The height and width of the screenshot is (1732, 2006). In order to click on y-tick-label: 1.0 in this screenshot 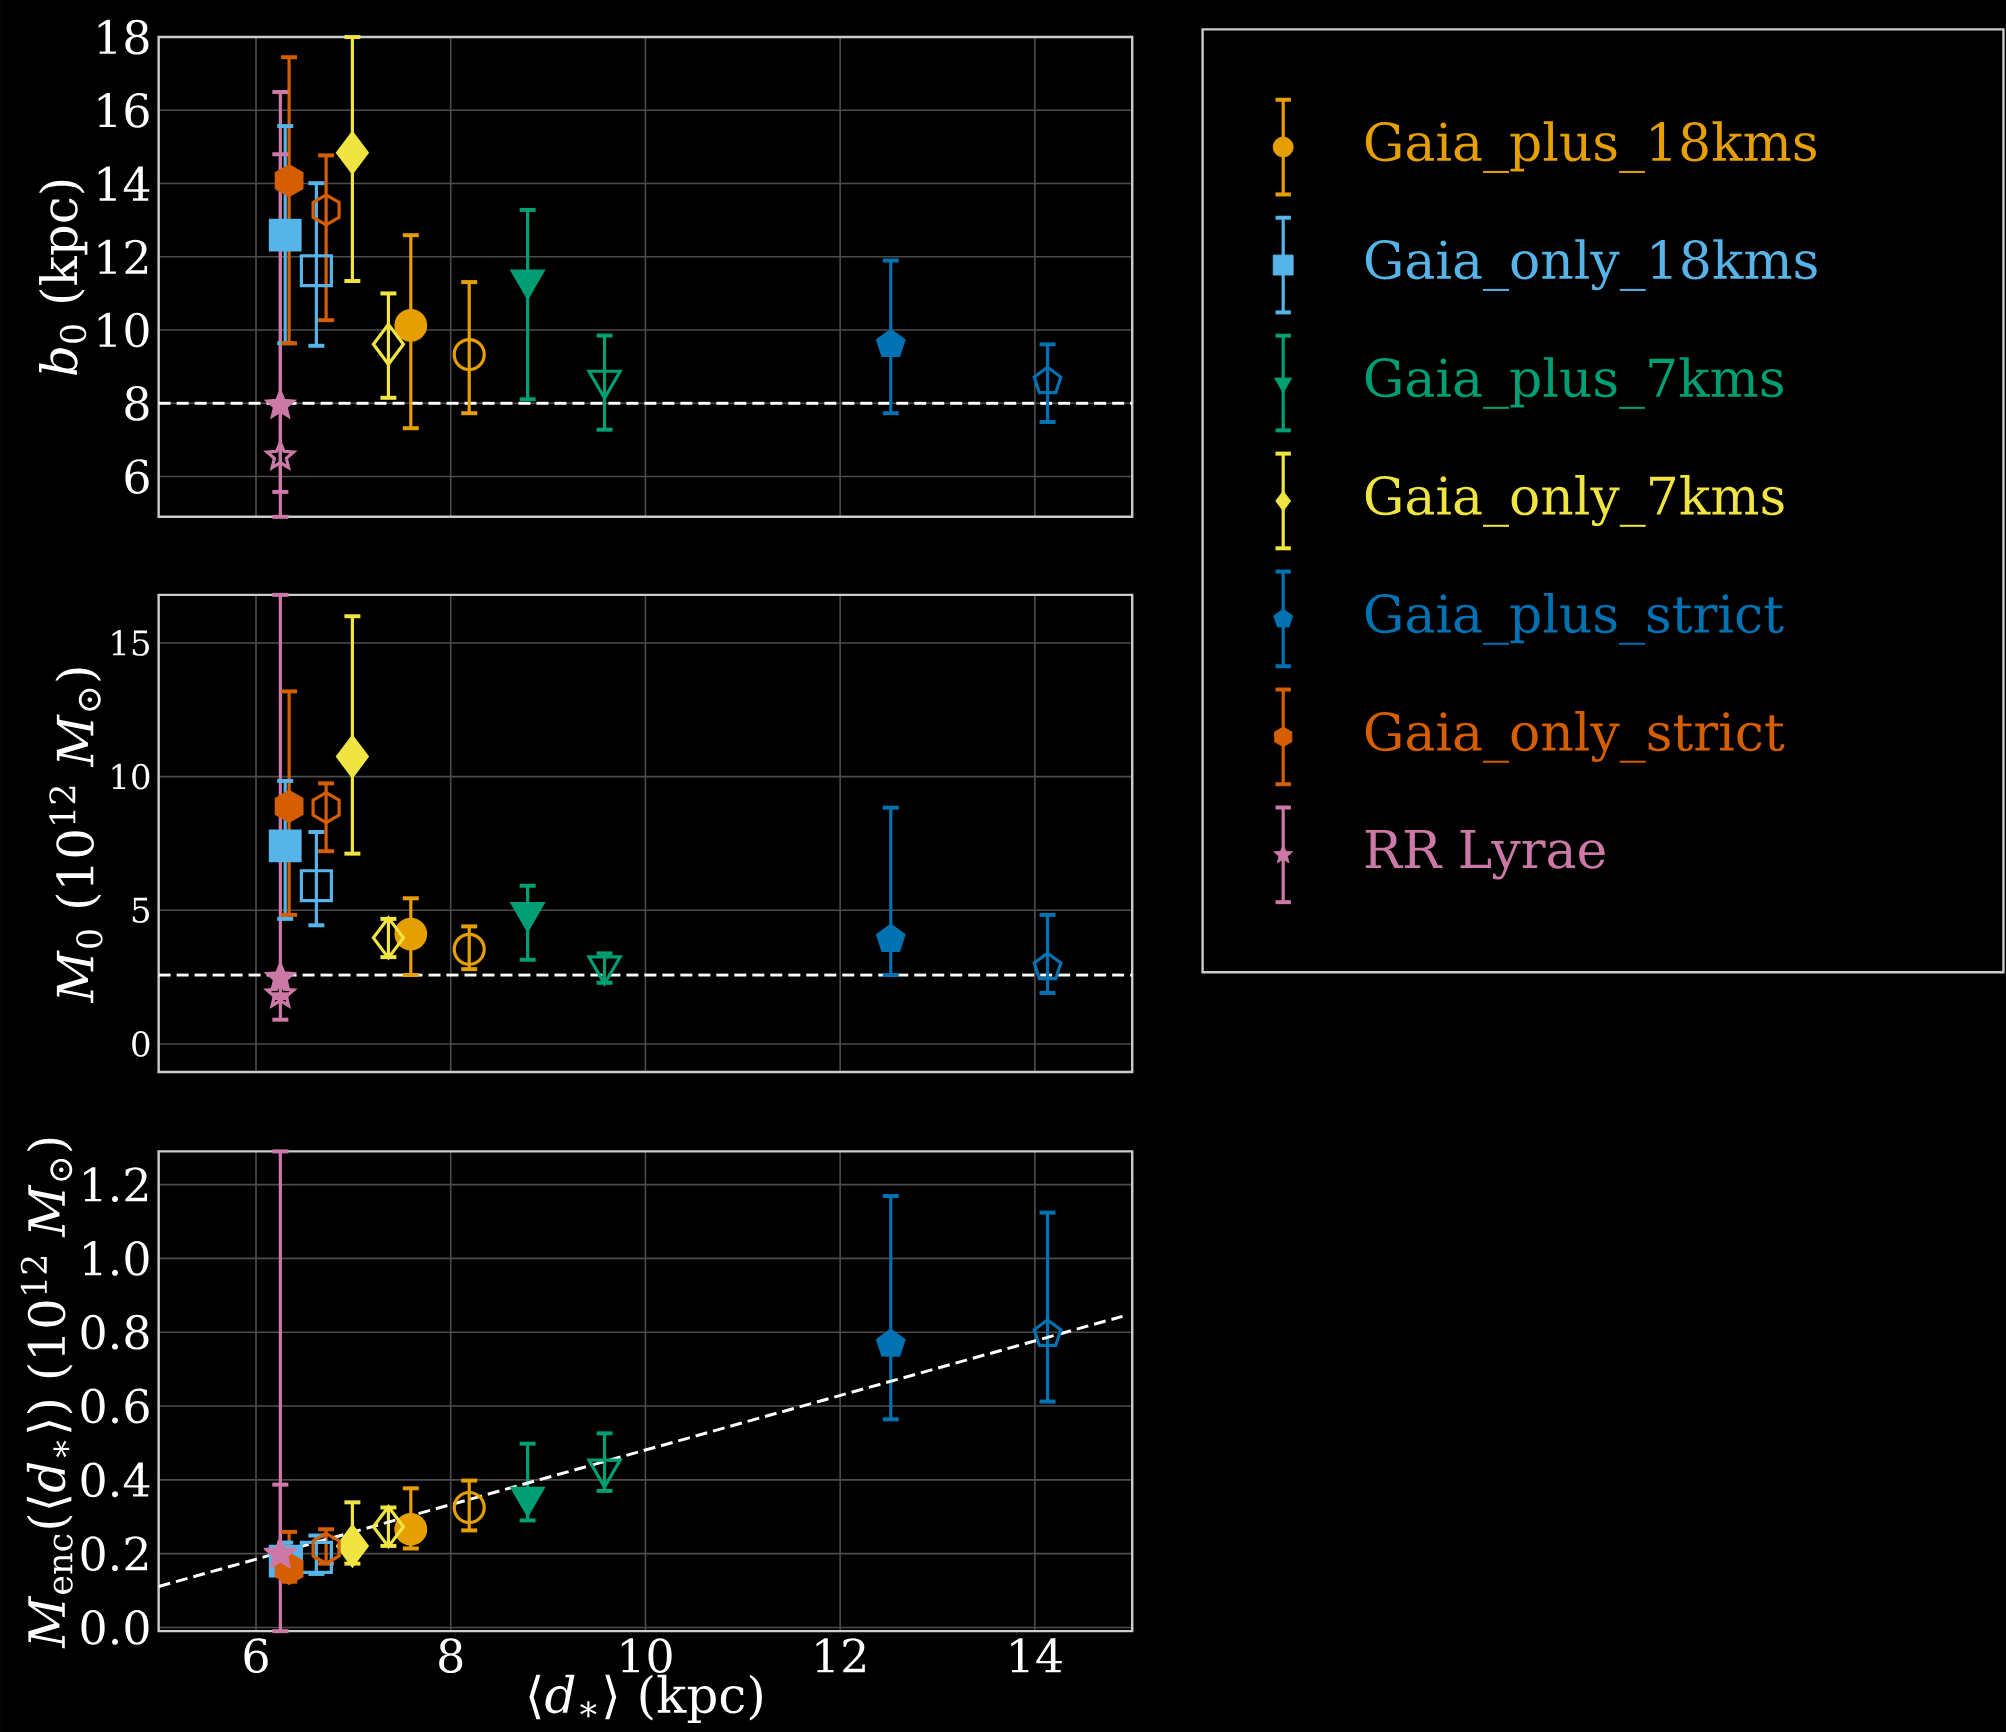, I will do `click(116, 1258)`.